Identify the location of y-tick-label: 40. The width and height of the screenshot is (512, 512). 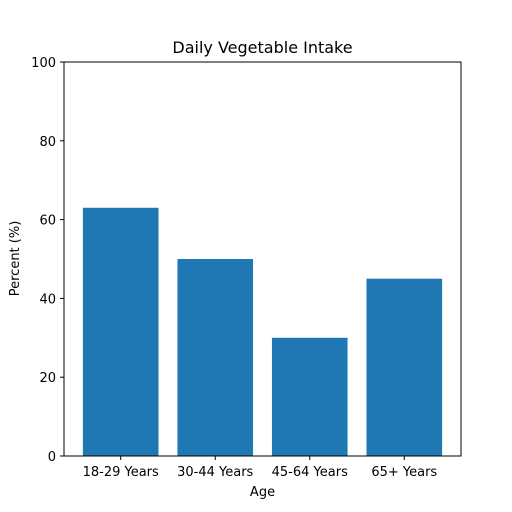
(47, 299).